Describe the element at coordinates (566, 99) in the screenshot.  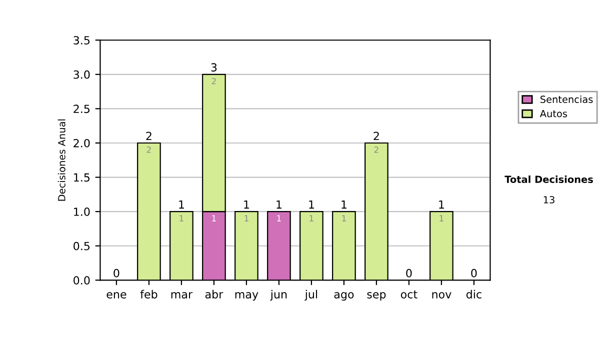
I see `legend-label: Sentencias` at that location.